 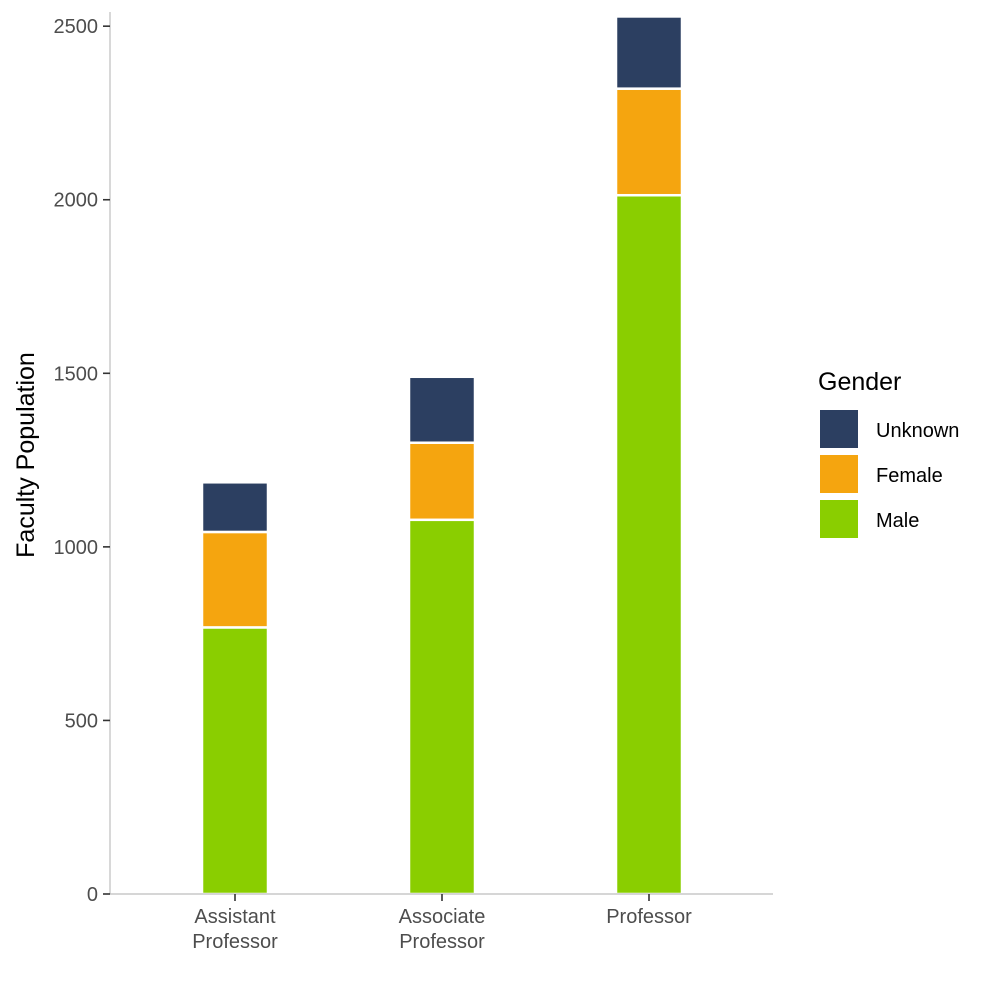 What do you see at coordinates (839, 474) in the screenshot?
I see `legend-swatch-female` at bounding box center [839, 474].